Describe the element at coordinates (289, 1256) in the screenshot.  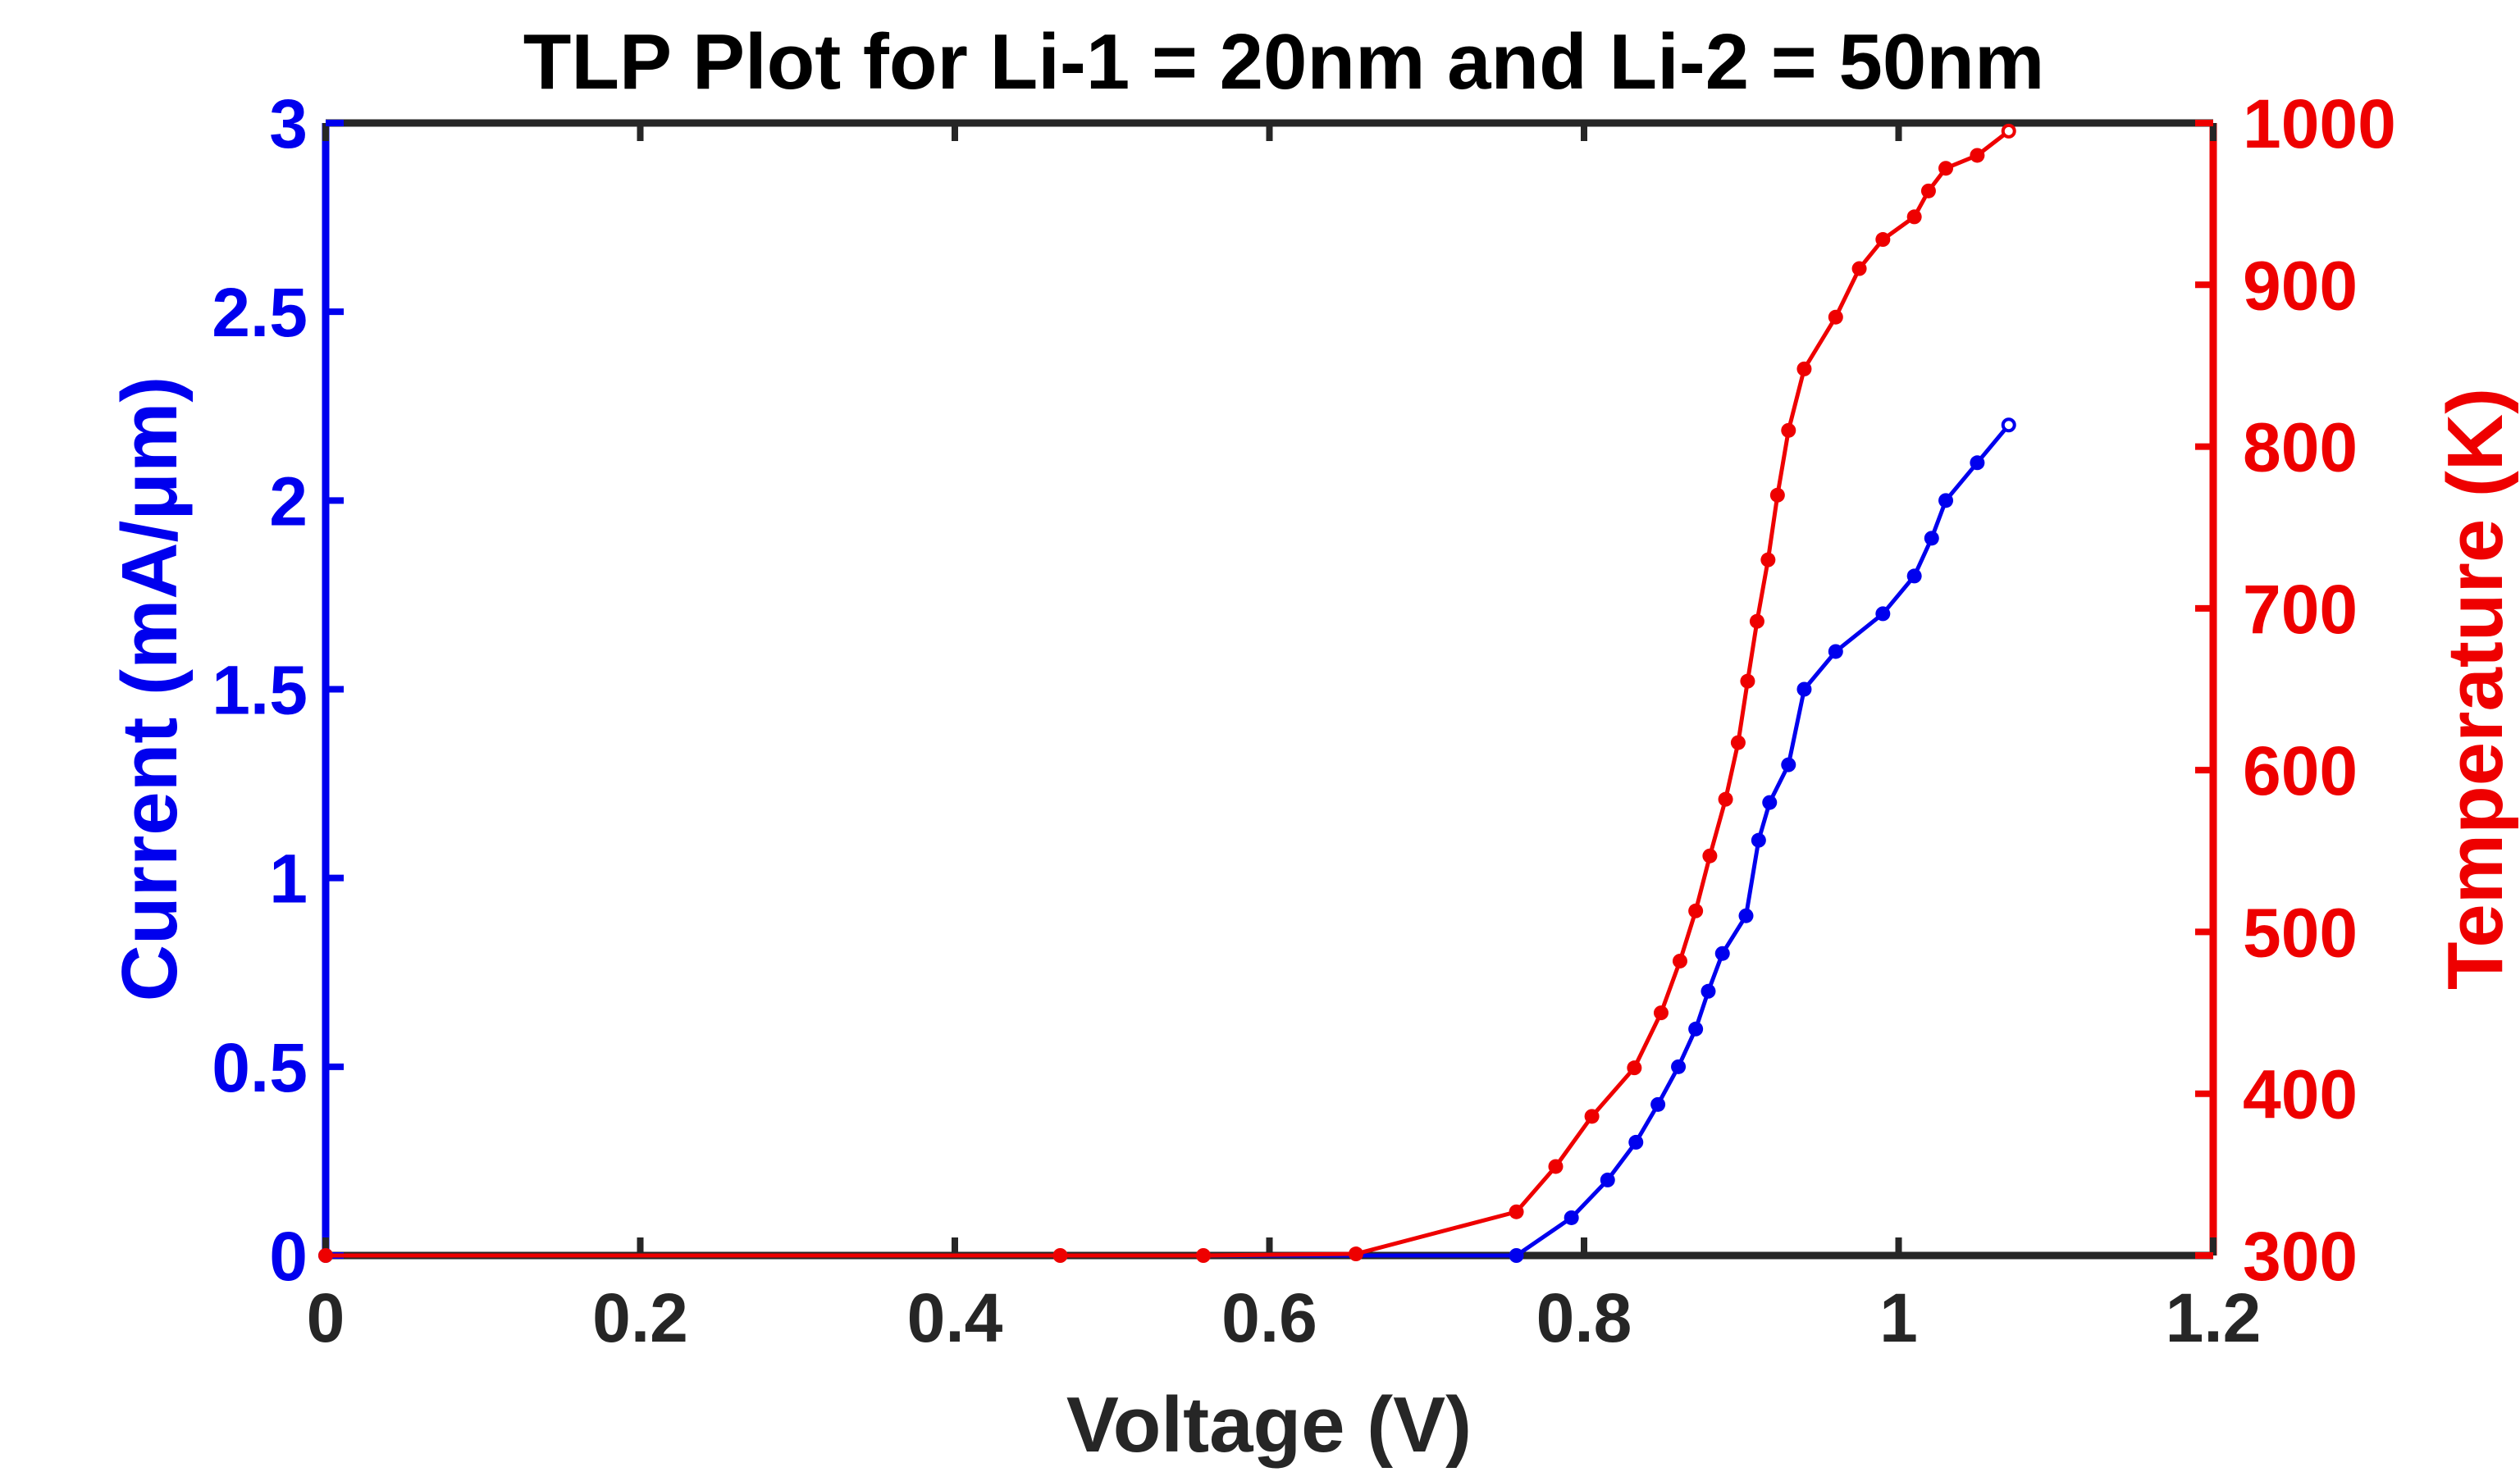
I see `left-y-tick-label: 0` at that location.